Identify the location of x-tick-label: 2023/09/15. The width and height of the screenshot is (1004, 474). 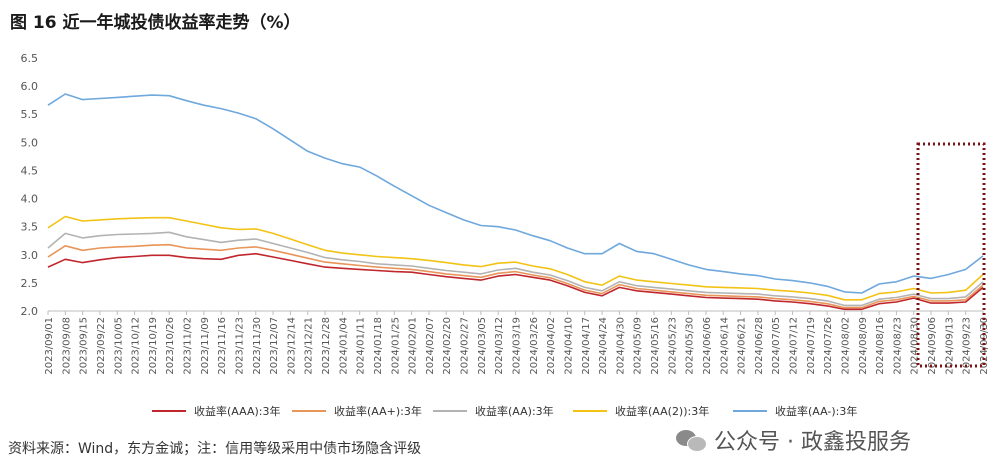
(84, 346).